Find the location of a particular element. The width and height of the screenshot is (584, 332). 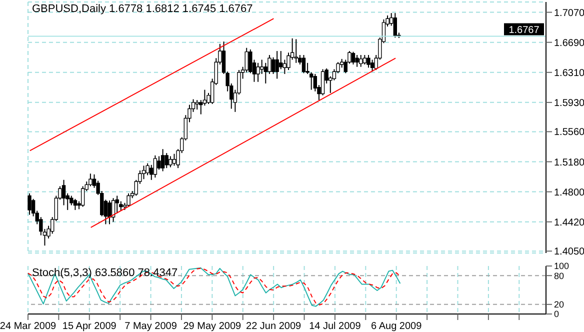

x-tick-label: 7 May 2009 is located at coordinates (151, 326).